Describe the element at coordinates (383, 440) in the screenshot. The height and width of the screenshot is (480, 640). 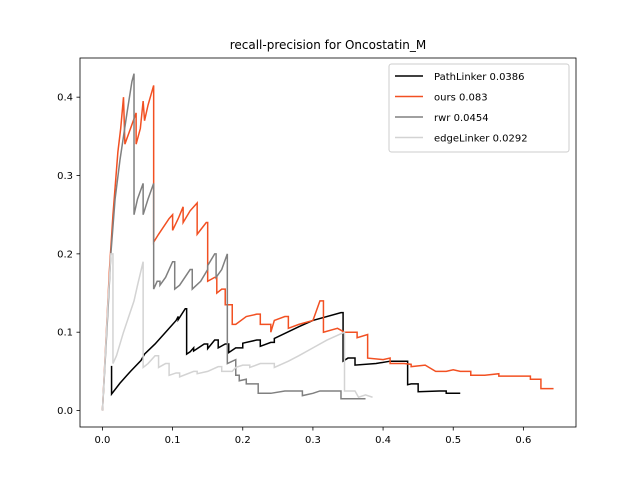
I see `x-tick-label: 0.4` at that location.